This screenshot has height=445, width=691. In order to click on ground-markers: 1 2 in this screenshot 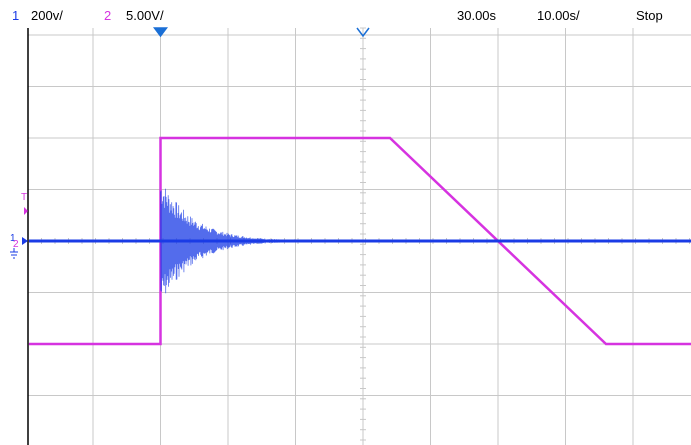, I will do `click(19, 246)`.